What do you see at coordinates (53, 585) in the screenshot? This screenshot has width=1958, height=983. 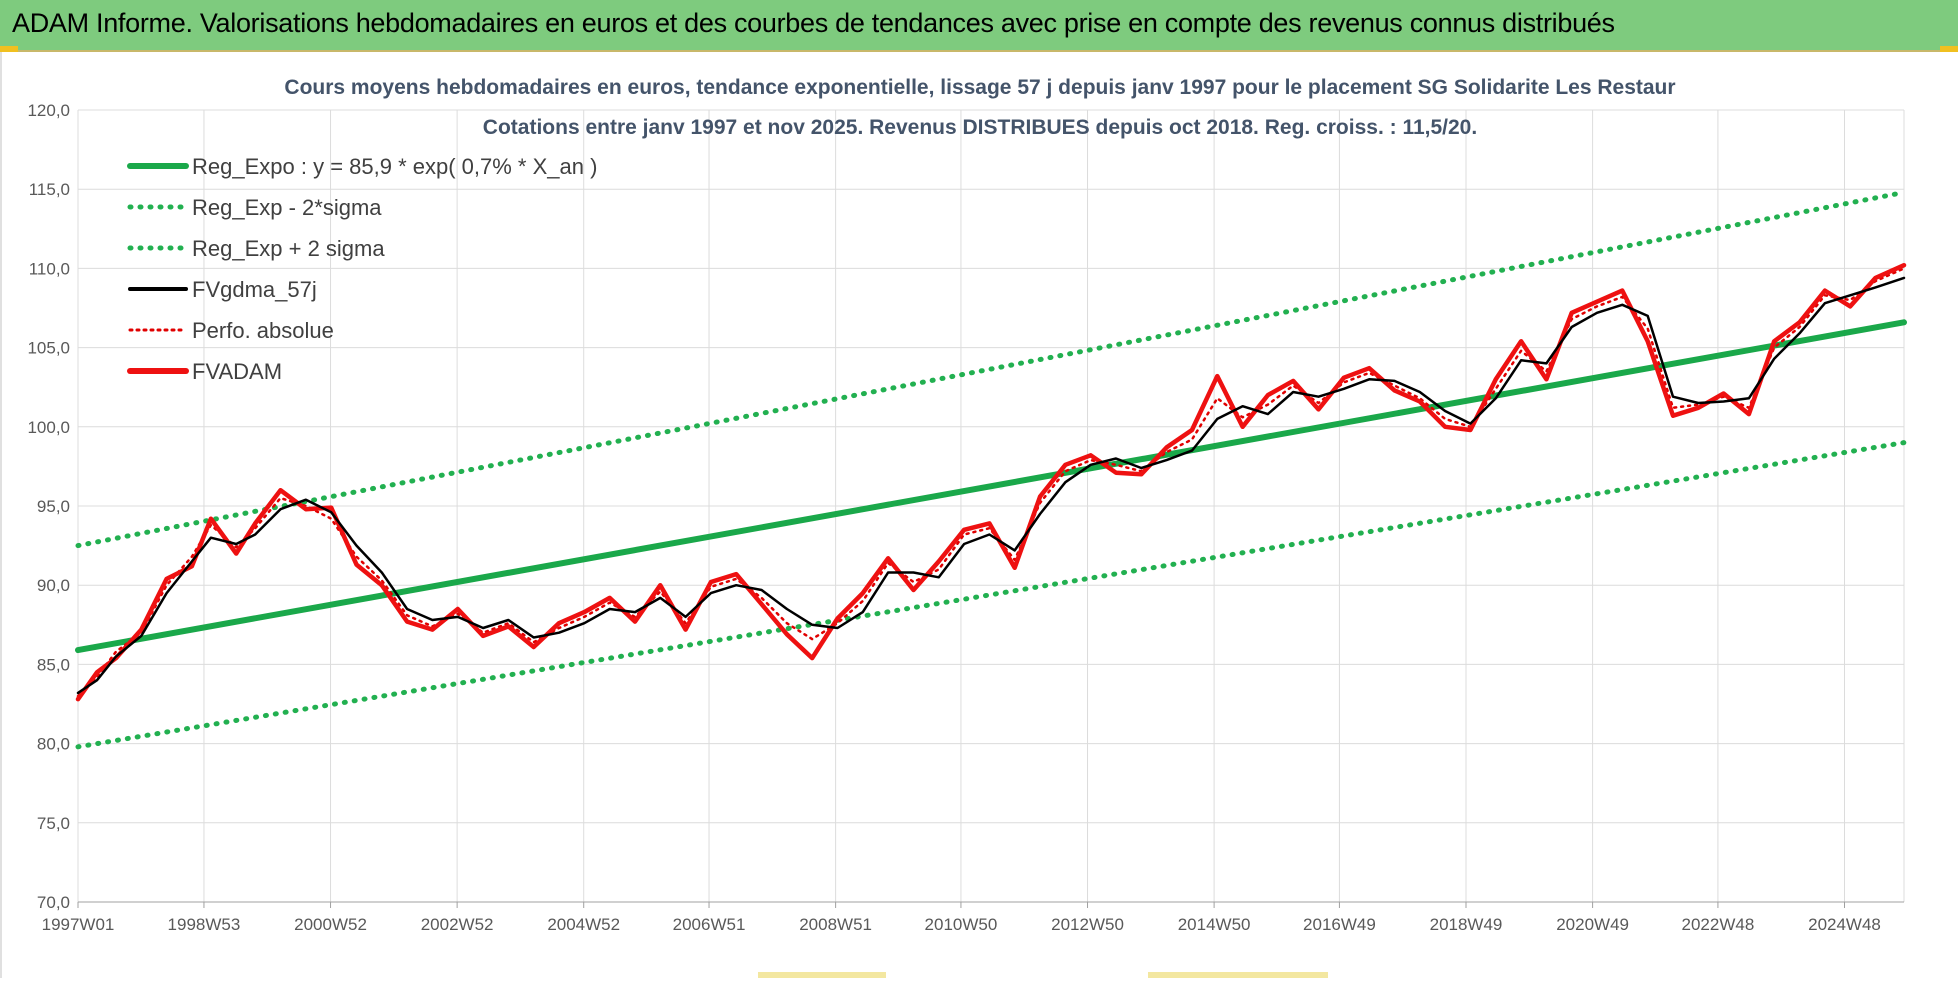 I see `y-tick-label: 90,0` at bounding box center [53, 585].